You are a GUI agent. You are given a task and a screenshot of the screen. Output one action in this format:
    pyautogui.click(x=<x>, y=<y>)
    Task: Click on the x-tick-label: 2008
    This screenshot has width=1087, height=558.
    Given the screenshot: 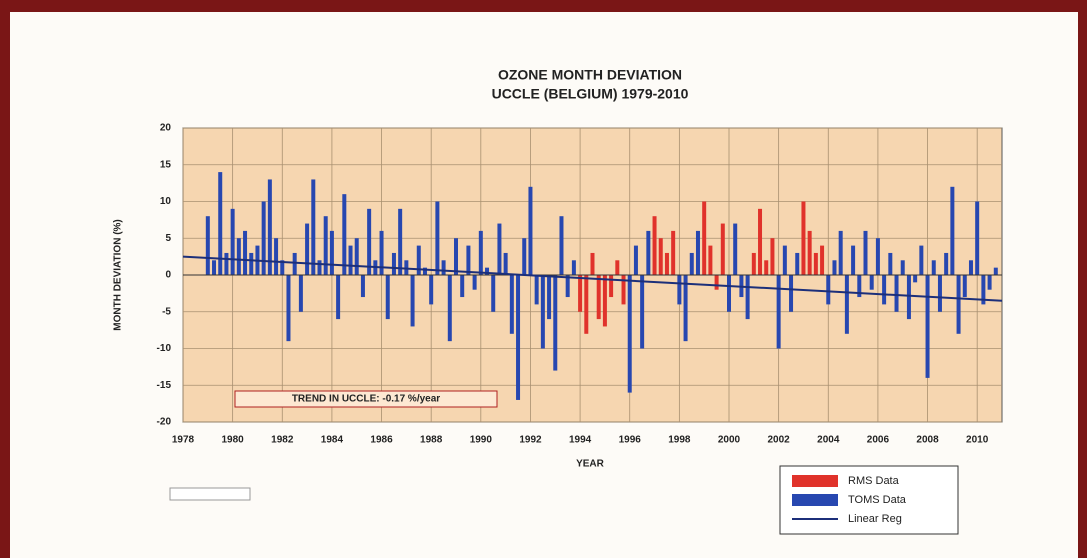 What is the action you would take?
    pyautogui.click(x=927, y=440)
    